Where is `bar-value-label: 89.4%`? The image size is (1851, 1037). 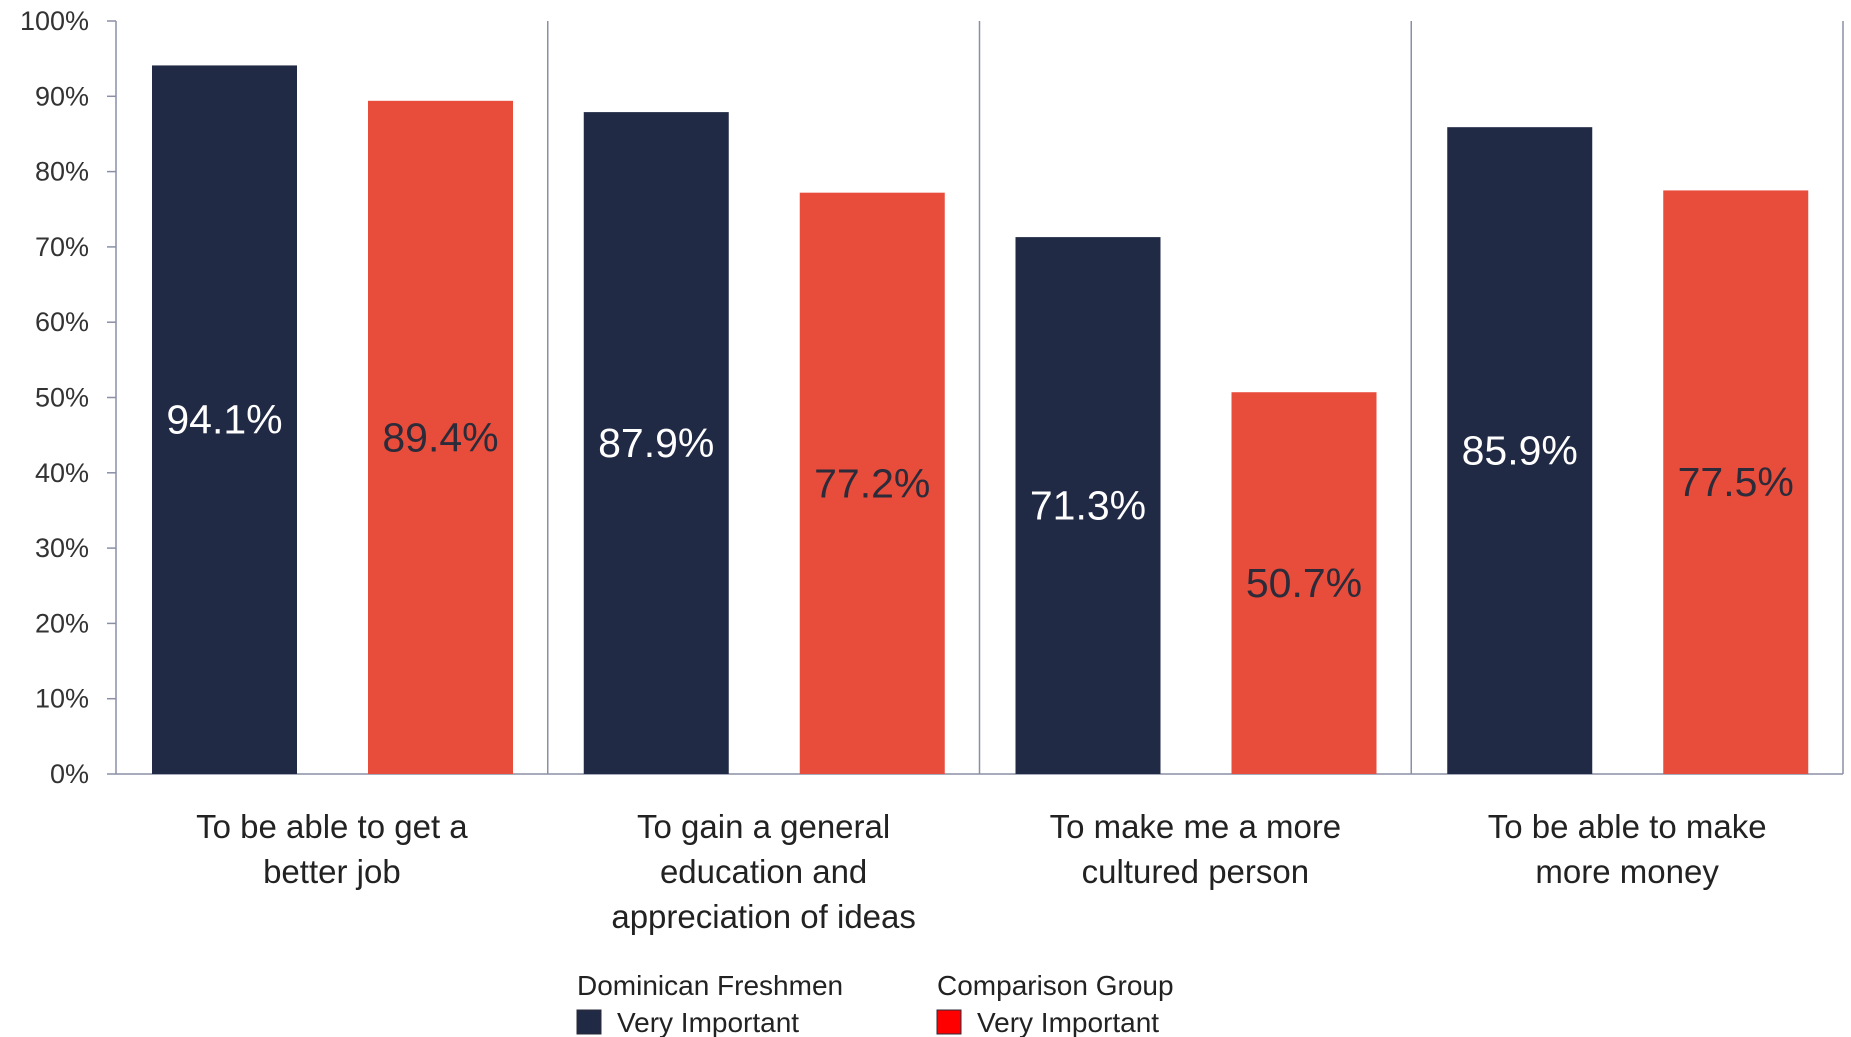
bar-value-label: 89.4% is located at coordinates (440, 437).